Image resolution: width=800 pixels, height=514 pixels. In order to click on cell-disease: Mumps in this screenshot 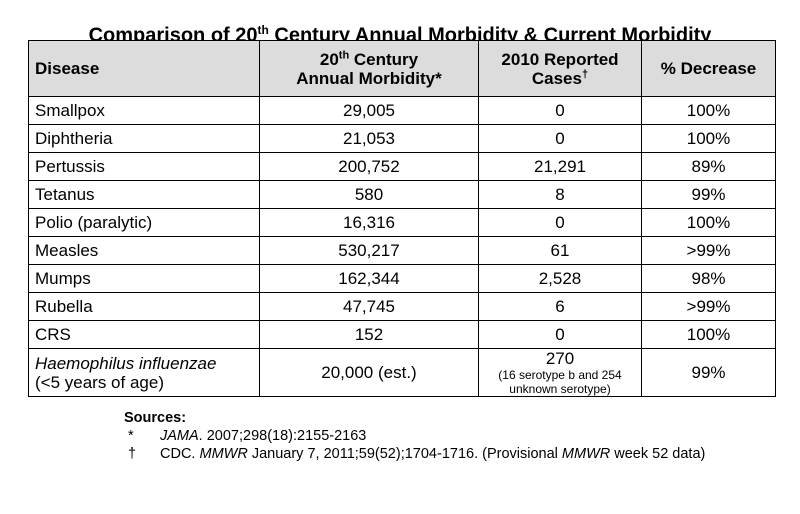, I will do `click(144, 278)`.